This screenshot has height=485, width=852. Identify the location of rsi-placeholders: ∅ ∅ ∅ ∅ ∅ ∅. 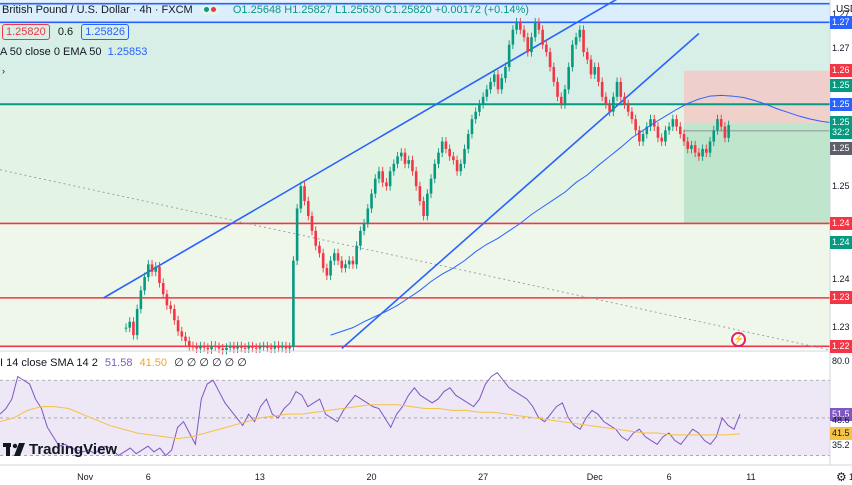
(210, 363).